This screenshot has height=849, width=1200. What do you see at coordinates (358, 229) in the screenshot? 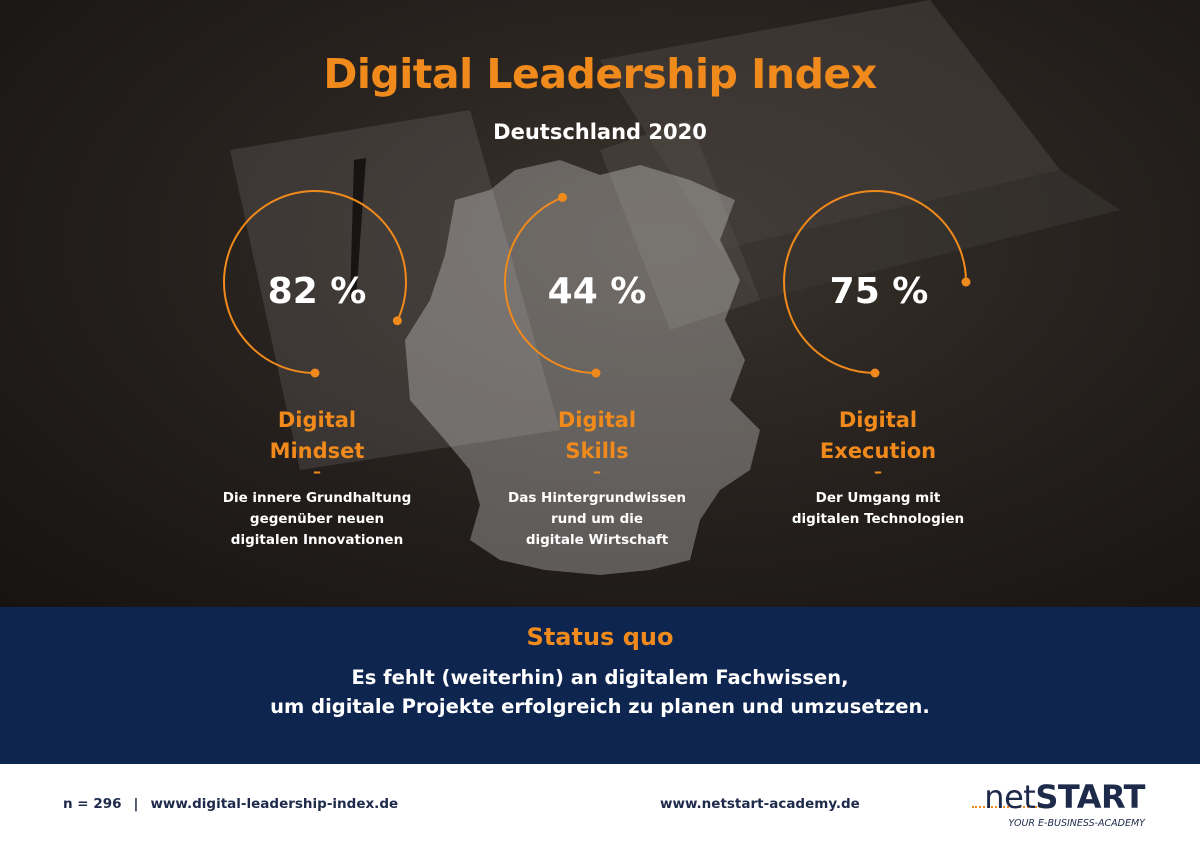
I see `pen-silhouette` at bounding box center [358, 229].